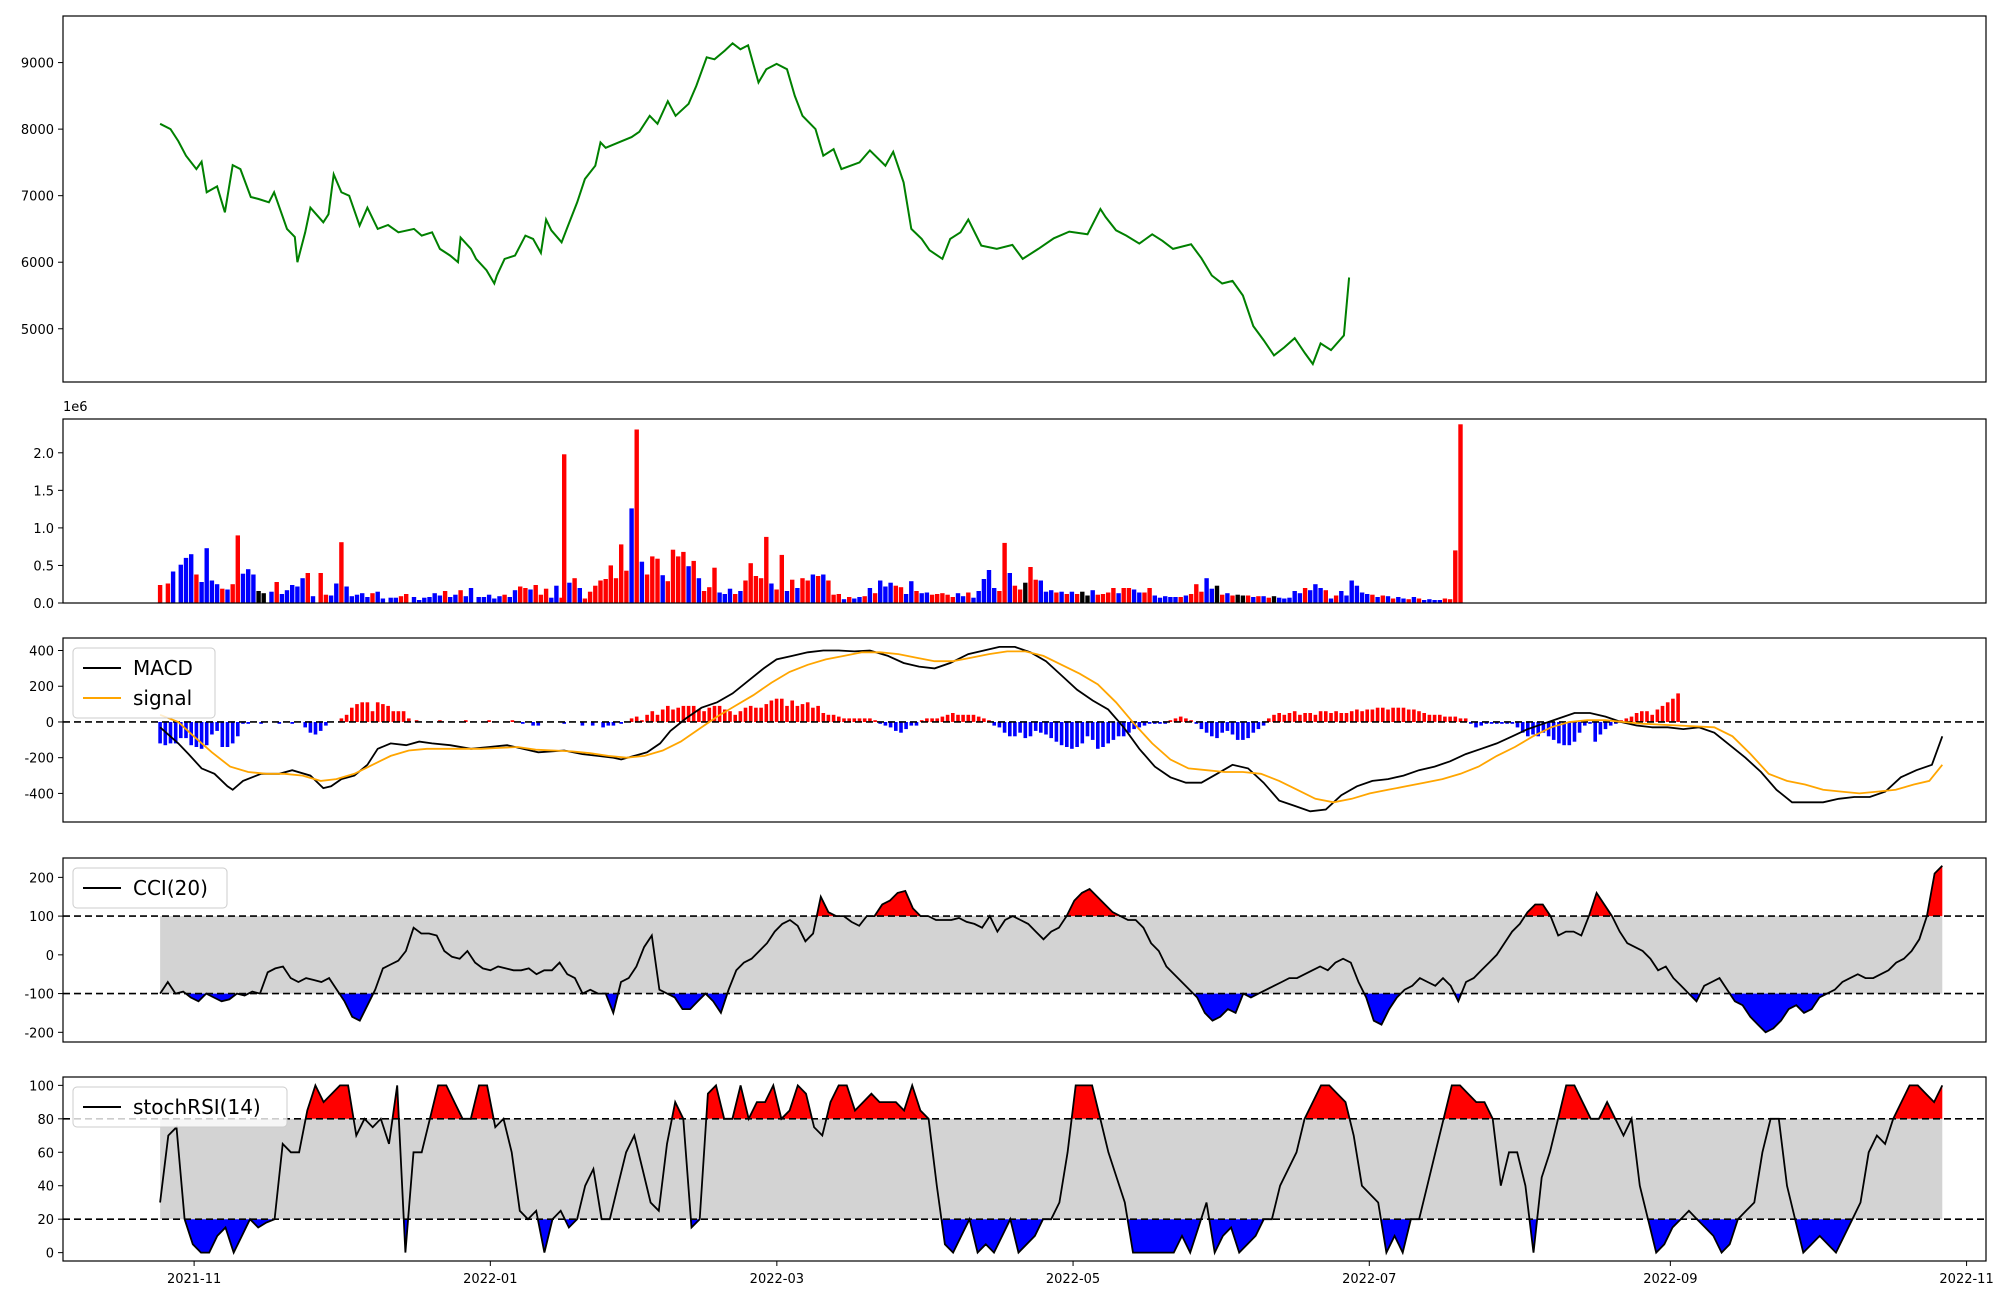  Describe the element at coordinates (1670, 1279) in the screenshot. I see `x-tick-label: 2022-09` at that location.